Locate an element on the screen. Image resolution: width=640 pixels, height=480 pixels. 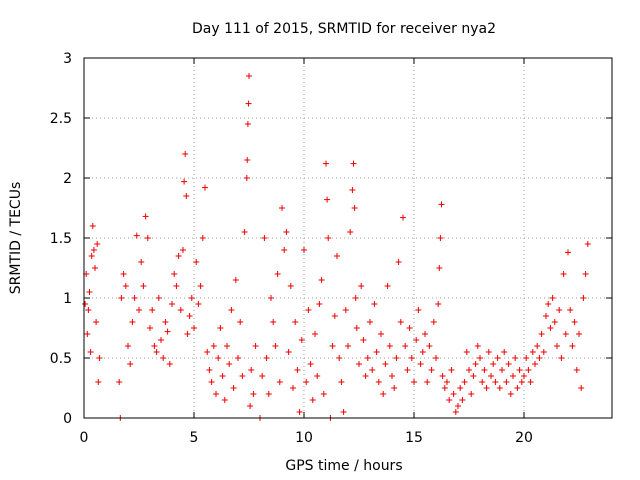
x-tick-label: 10 is located at coordinates (304, 438).